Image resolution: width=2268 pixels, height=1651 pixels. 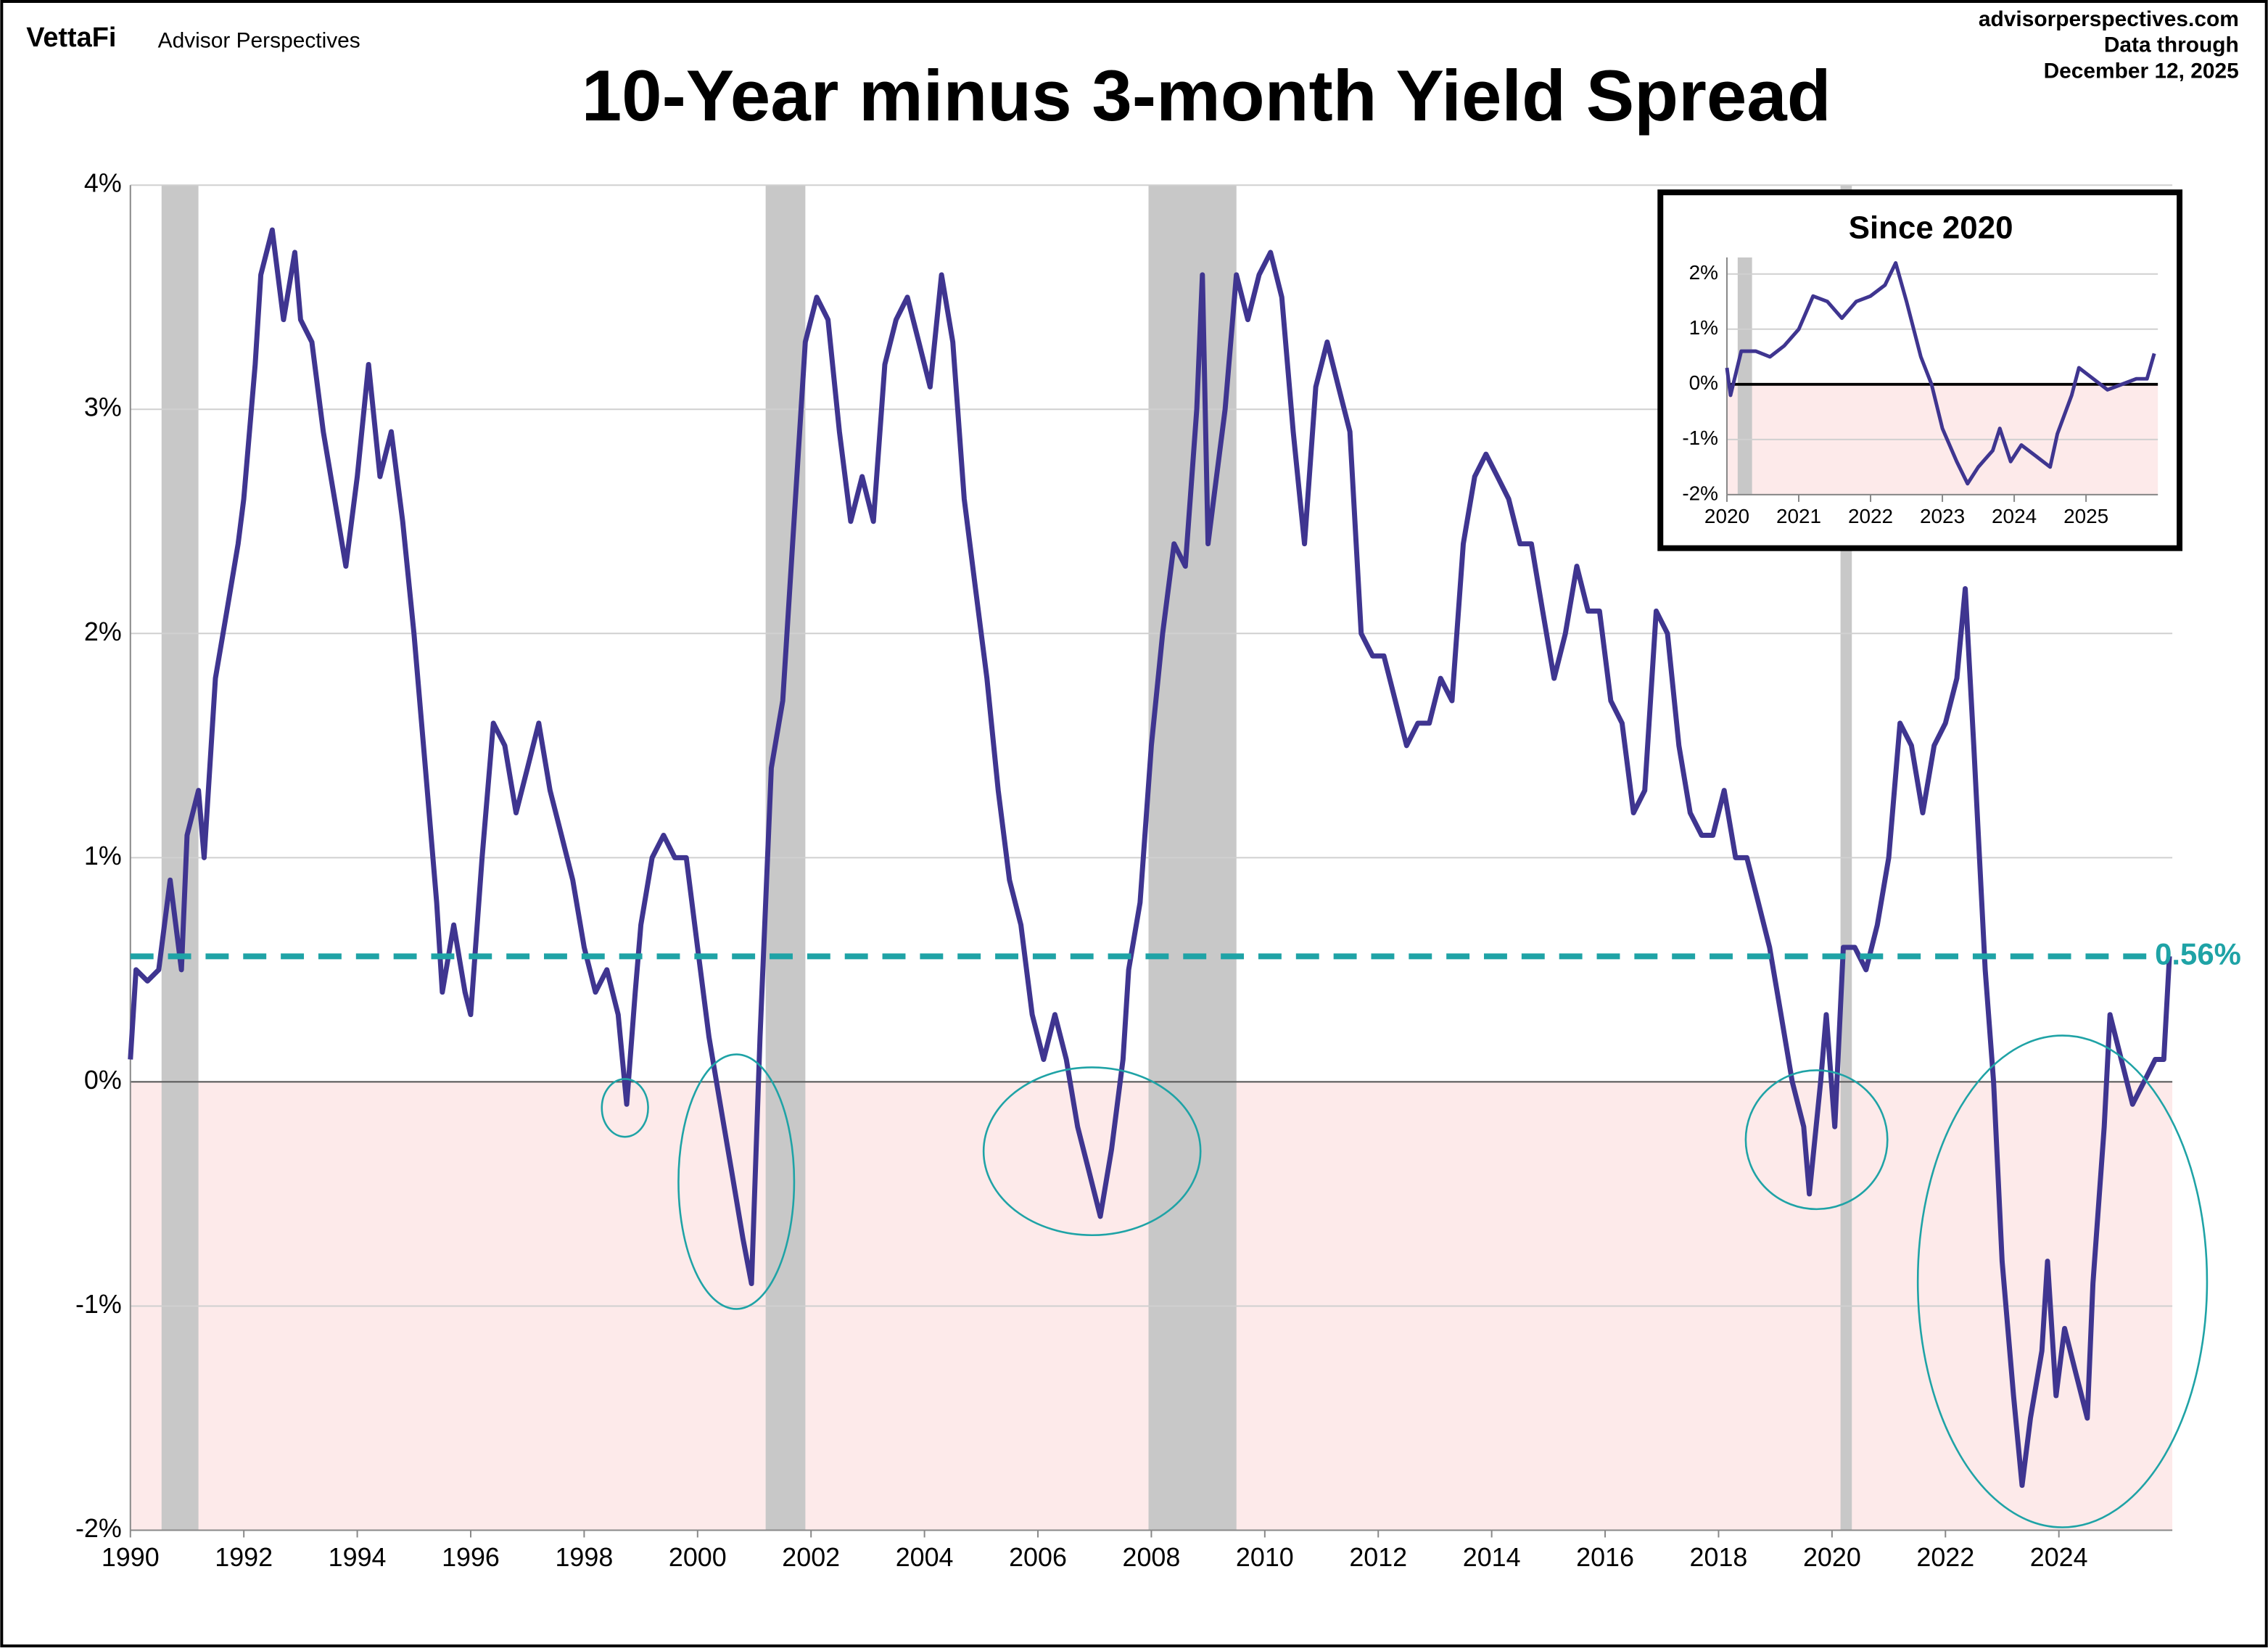 What do you see at coordinates (1931, 228) in the screenshot?
I see `inset-title: Since 2020` at bounding box center [1931, 228].